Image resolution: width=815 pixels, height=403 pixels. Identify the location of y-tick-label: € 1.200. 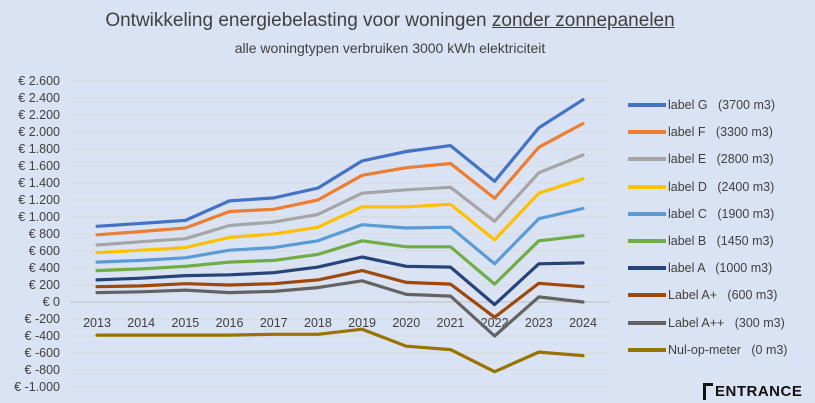
(39, 200).